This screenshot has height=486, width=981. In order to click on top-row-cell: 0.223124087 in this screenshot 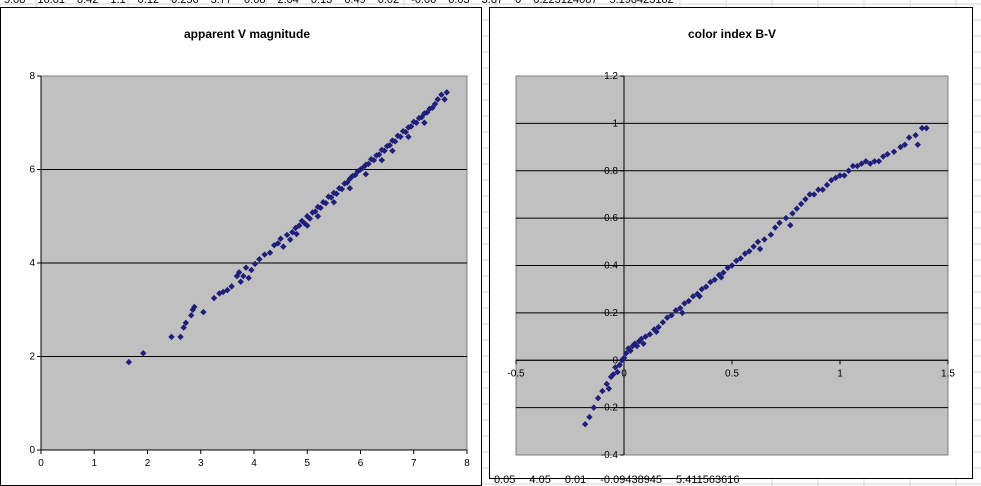, I will do `click(565, 3)`.